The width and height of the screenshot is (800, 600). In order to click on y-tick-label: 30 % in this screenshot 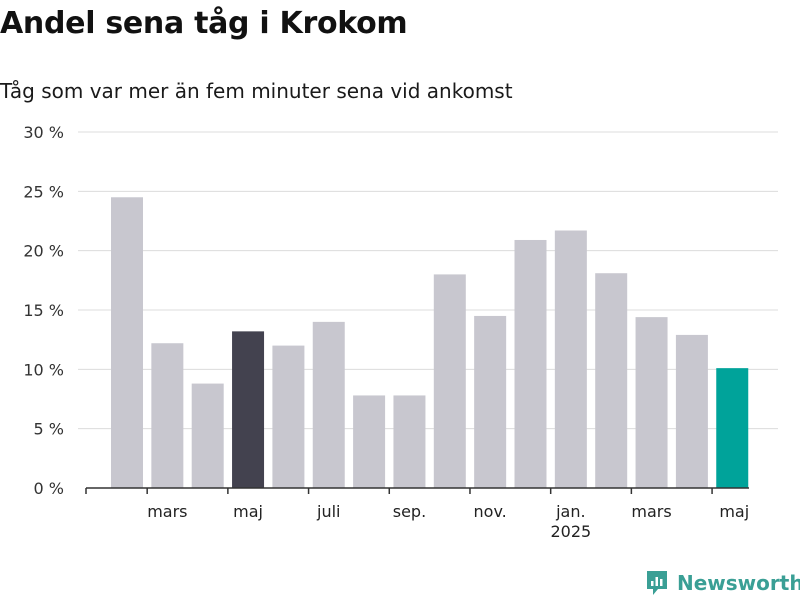, I will do `click(43, 132)`.